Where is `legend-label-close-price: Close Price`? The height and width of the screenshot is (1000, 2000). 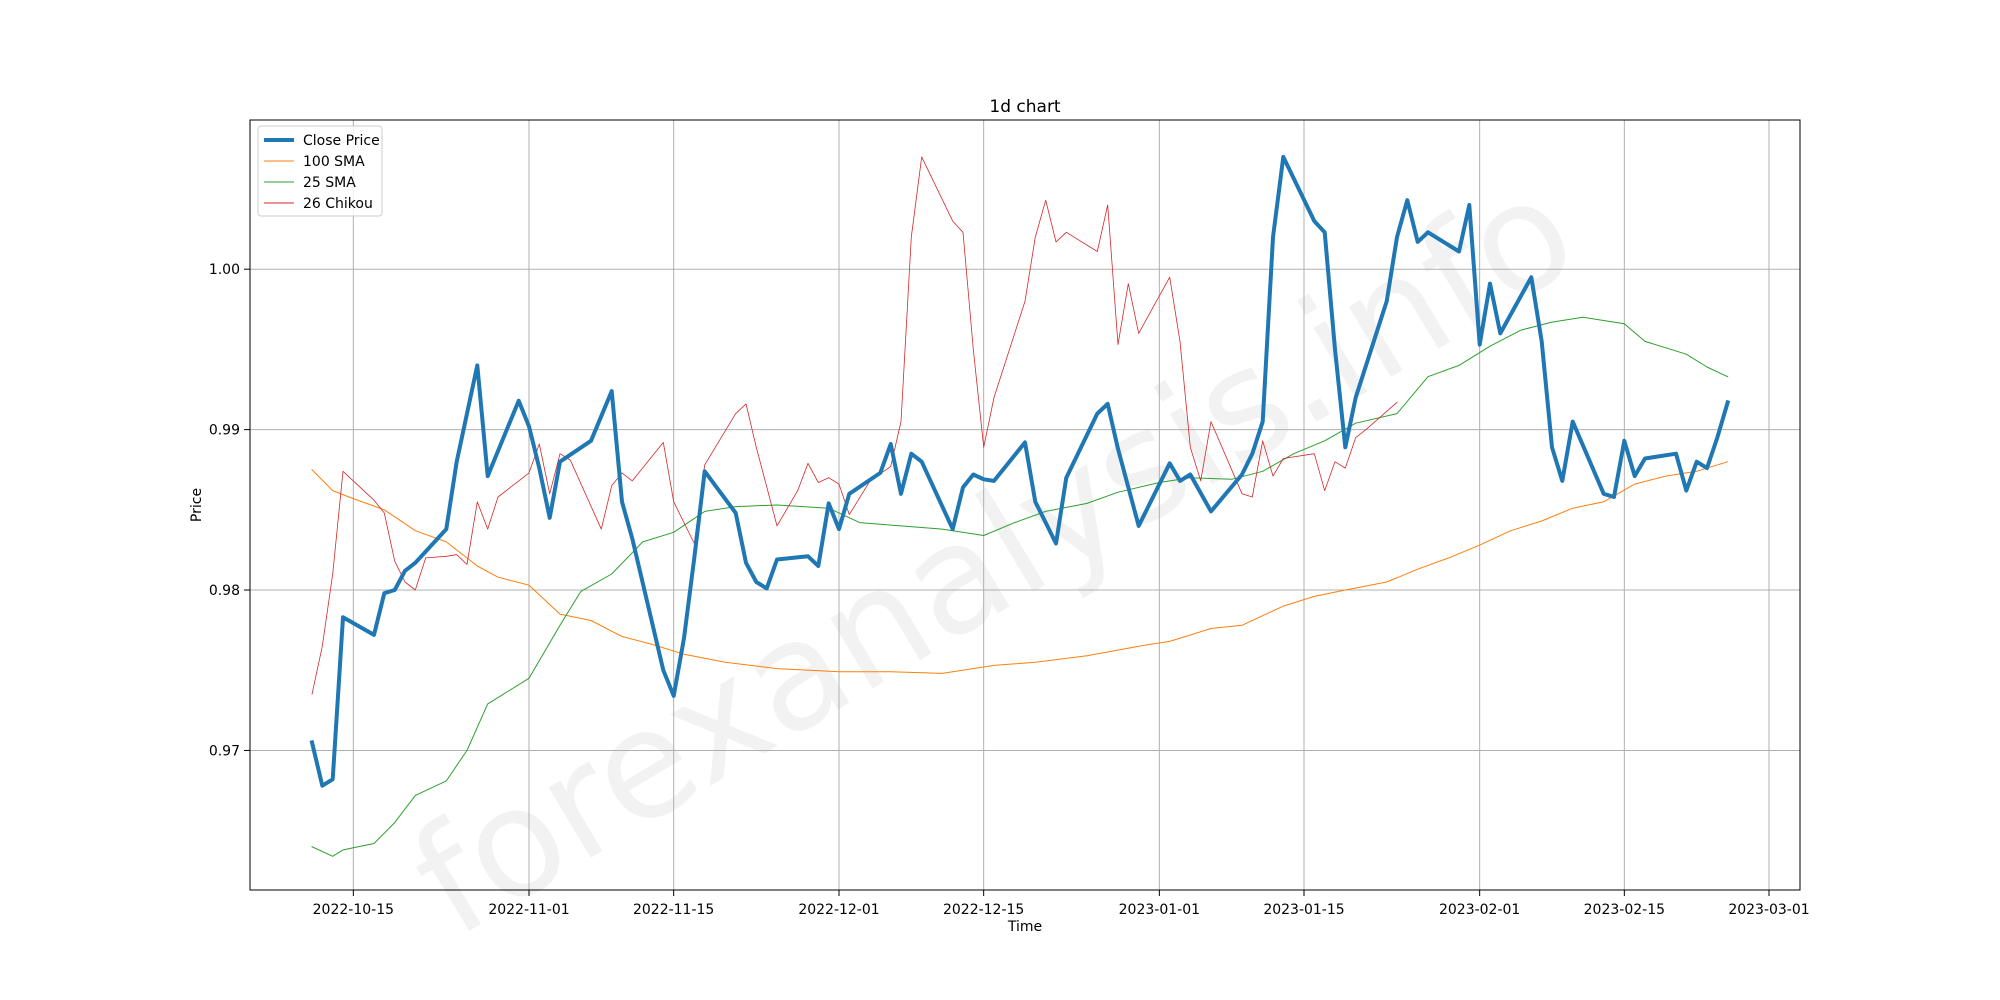
legend-label-close-price: Close Price is located at coordinates (341, 141).